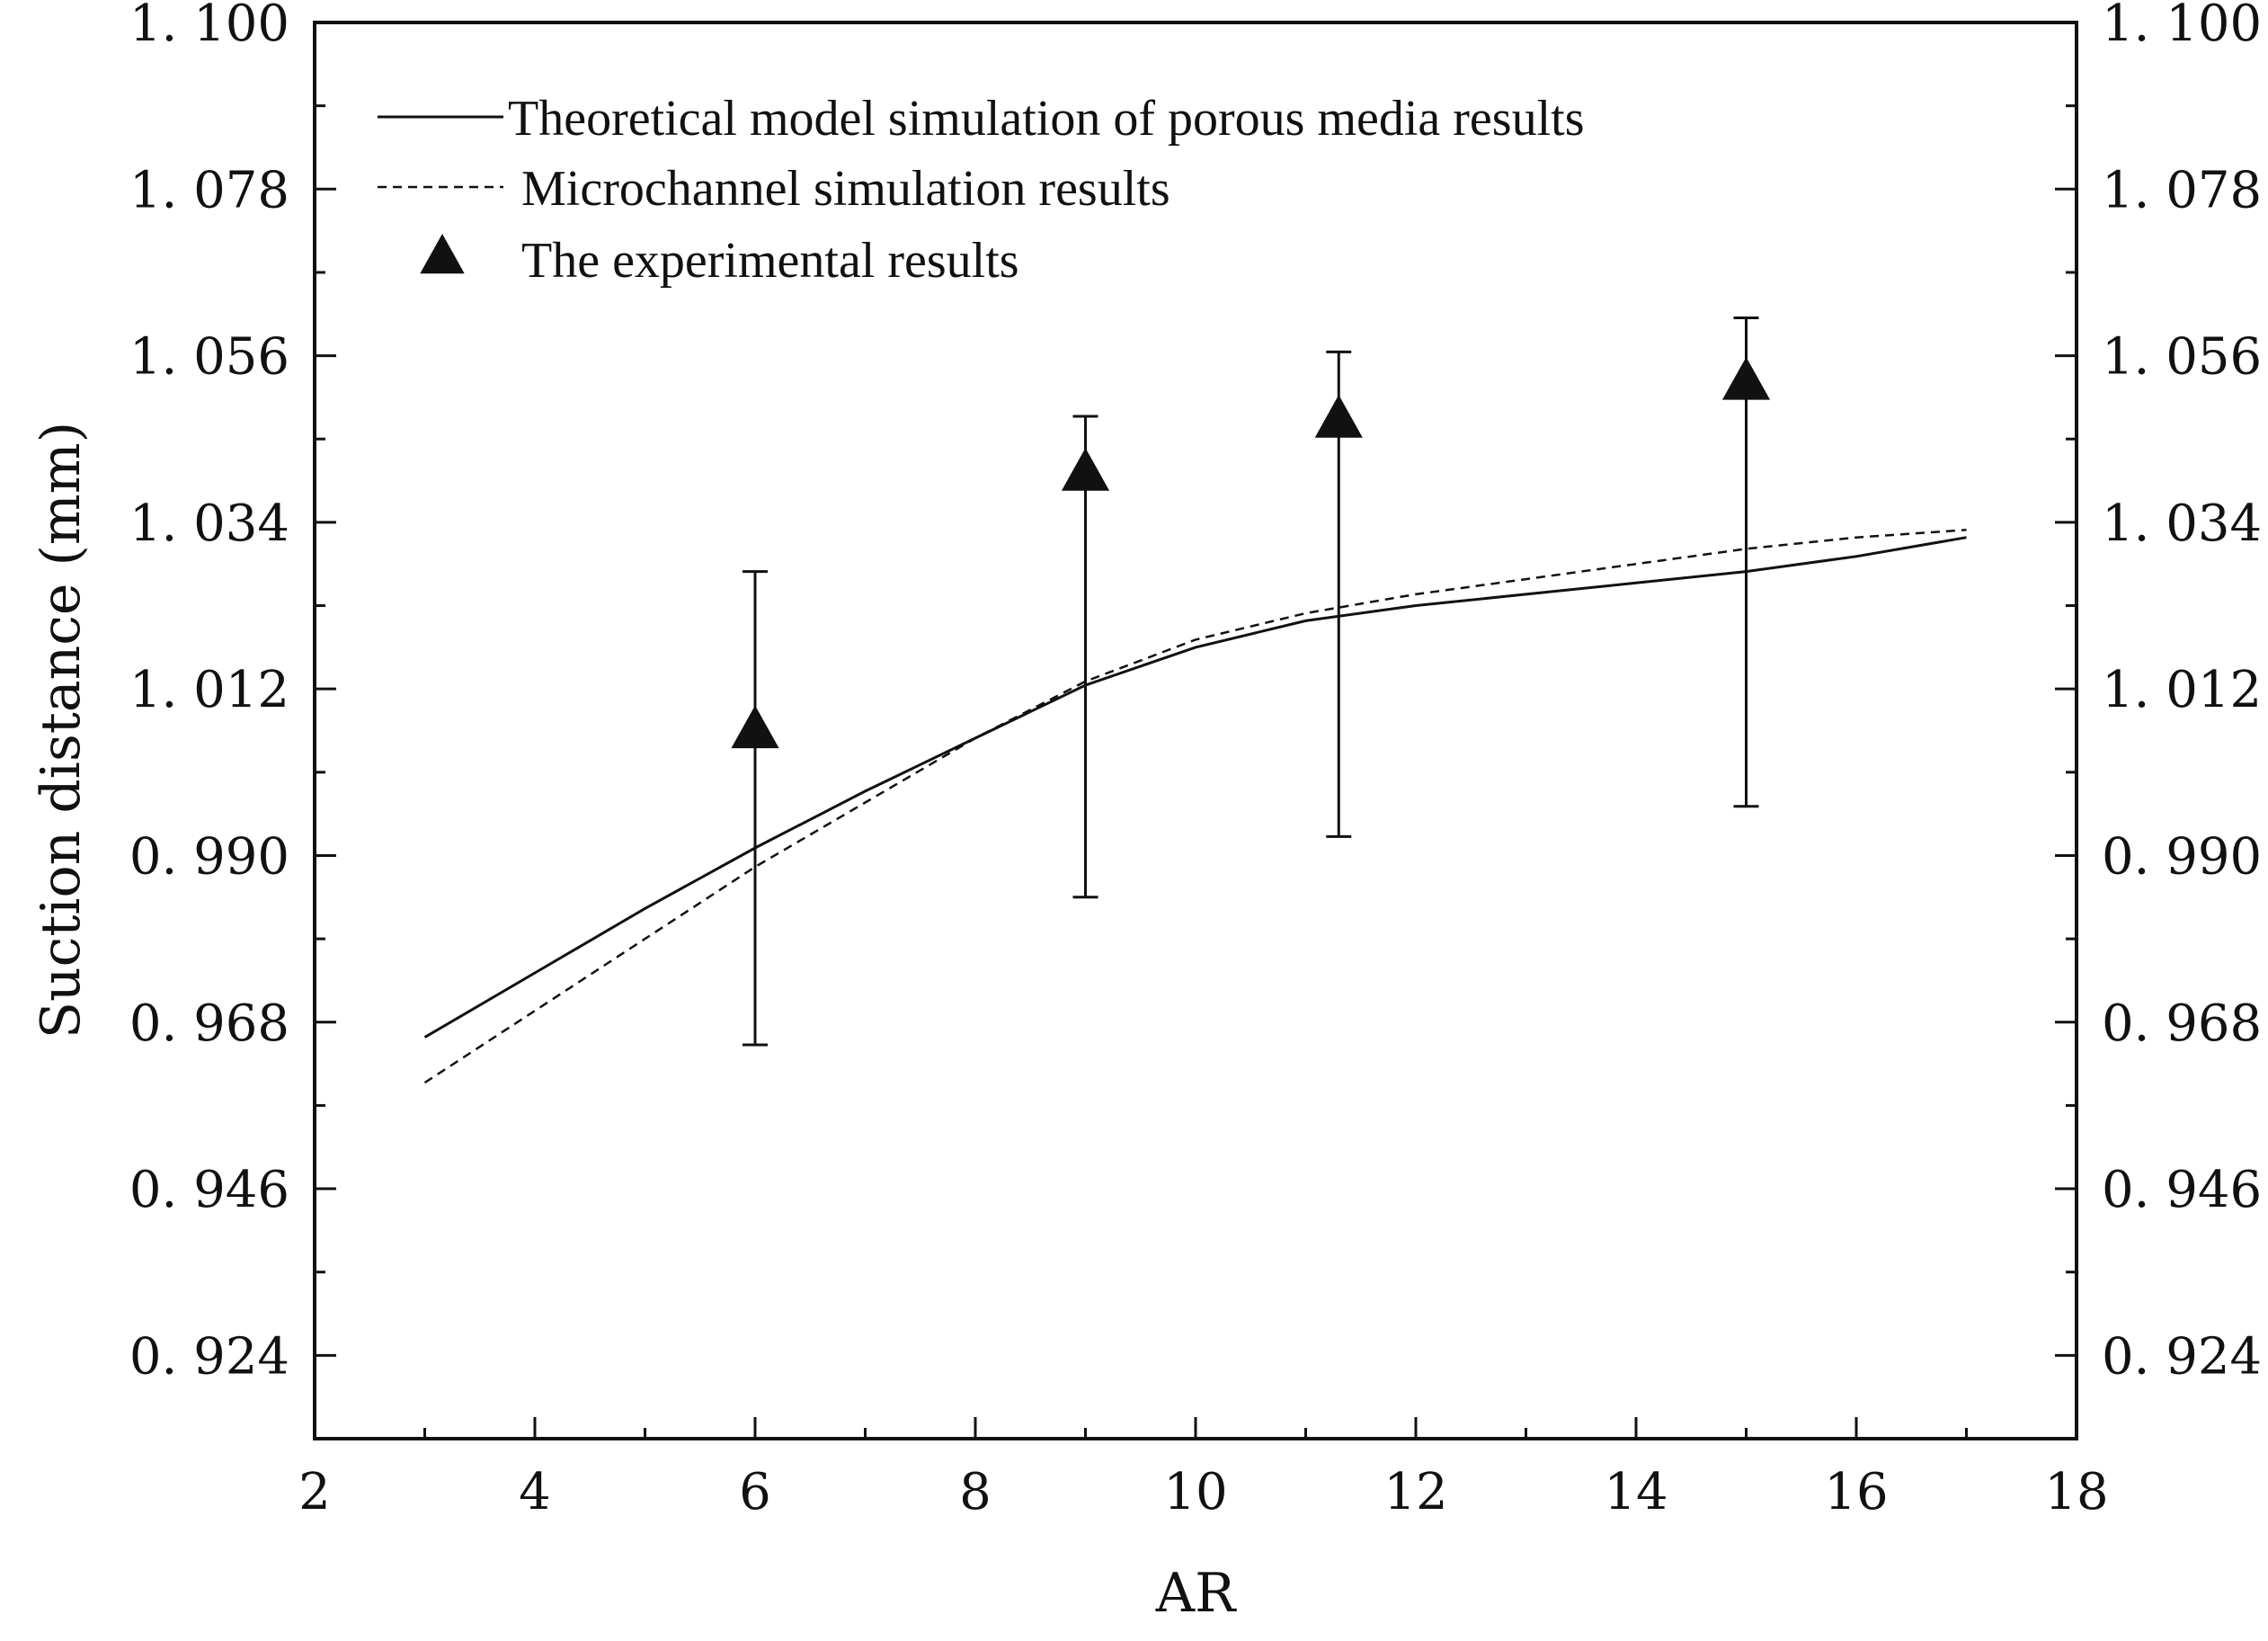  What do you see at coordinates (209, 1023) in the screenshot?
I see `y-tick-label-left: 0. 968` at bounding box center [209, 1023].